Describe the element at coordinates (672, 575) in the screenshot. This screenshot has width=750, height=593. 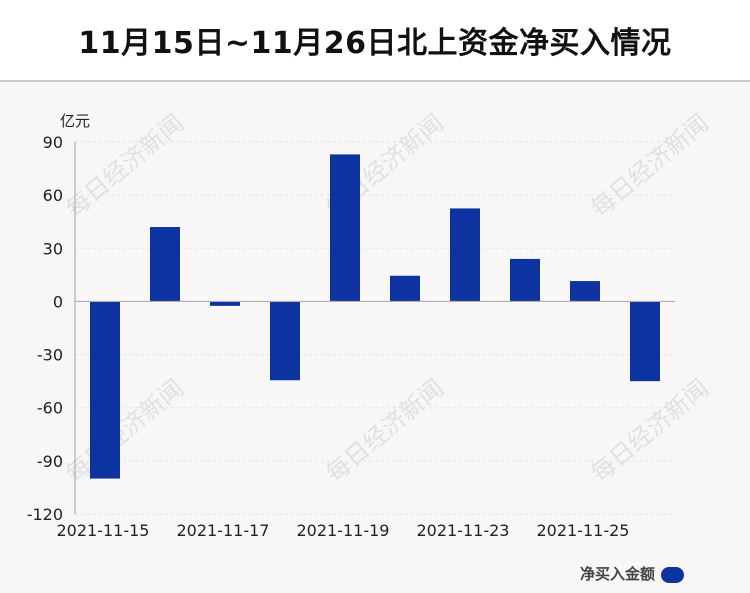
I see `legend-swatch` at that location.